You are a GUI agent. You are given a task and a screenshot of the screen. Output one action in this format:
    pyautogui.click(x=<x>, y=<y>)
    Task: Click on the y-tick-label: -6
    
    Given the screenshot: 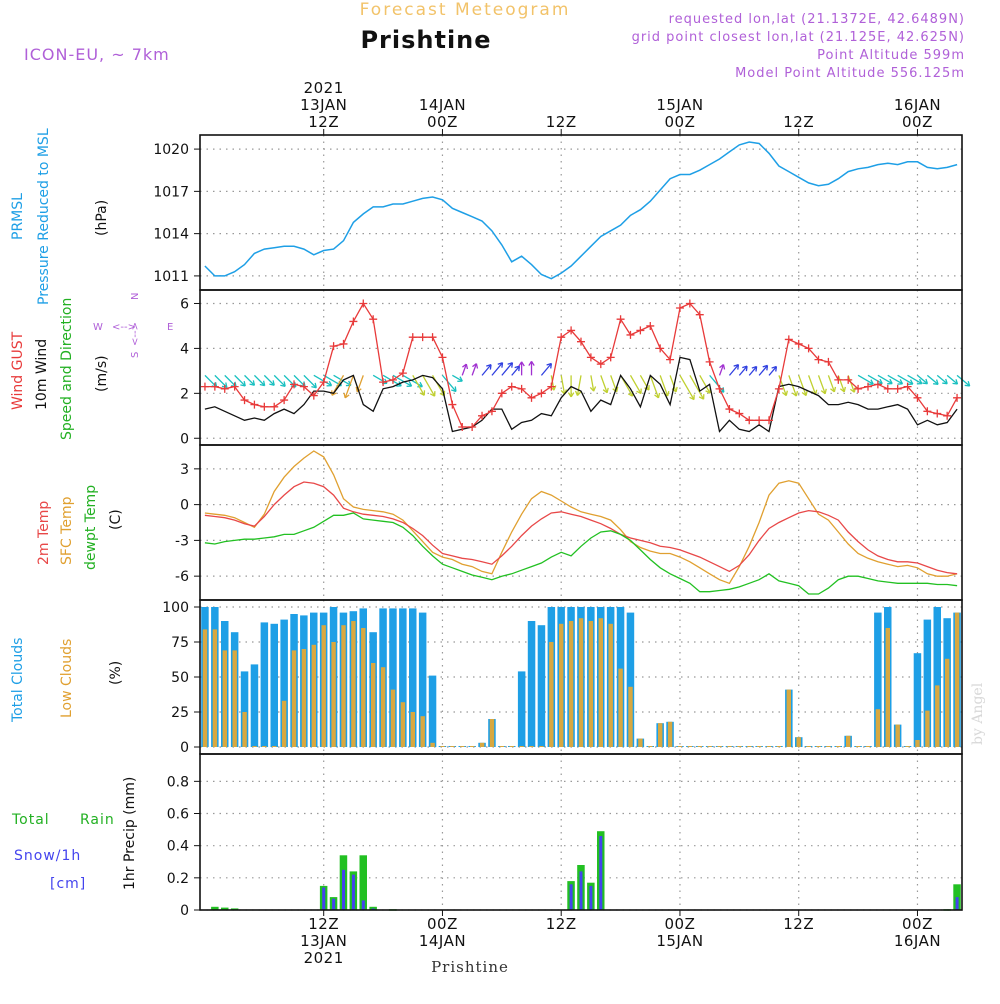 What is the action you would take?
    pyautogui.click(x=182, y=577)
    